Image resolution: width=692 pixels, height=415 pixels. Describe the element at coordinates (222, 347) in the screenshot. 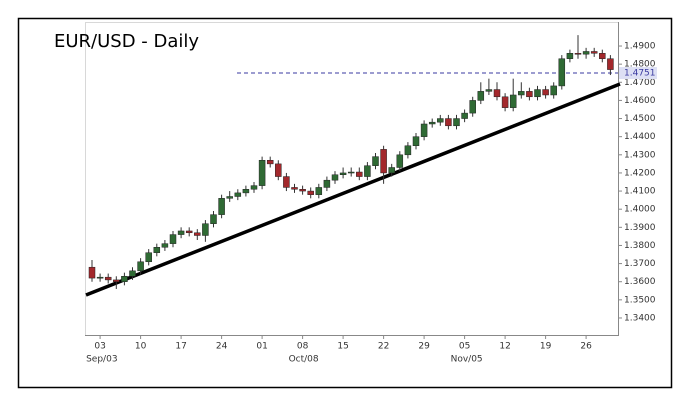

I see `x-tick-label: 24` at that location.